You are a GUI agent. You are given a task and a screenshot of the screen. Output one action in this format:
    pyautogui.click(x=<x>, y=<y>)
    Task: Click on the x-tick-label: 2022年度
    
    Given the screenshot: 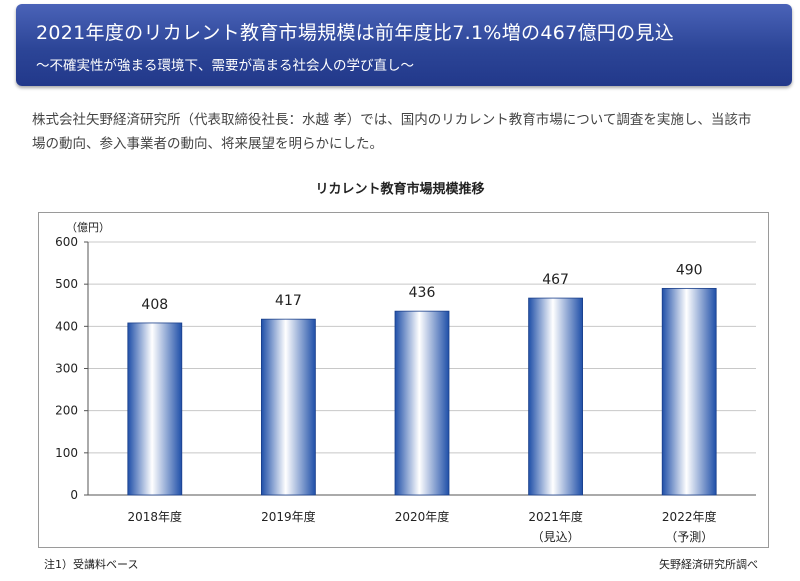 What is the action you would take?
    pyautogui.click(x=689, y=516)
    